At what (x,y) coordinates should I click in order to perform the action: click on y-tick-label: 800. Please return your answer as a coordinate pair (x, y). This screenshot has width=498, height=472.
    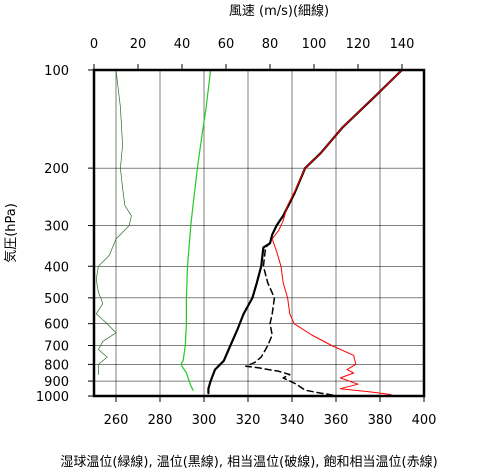
    Looking at the image, I should click on (56, 365).